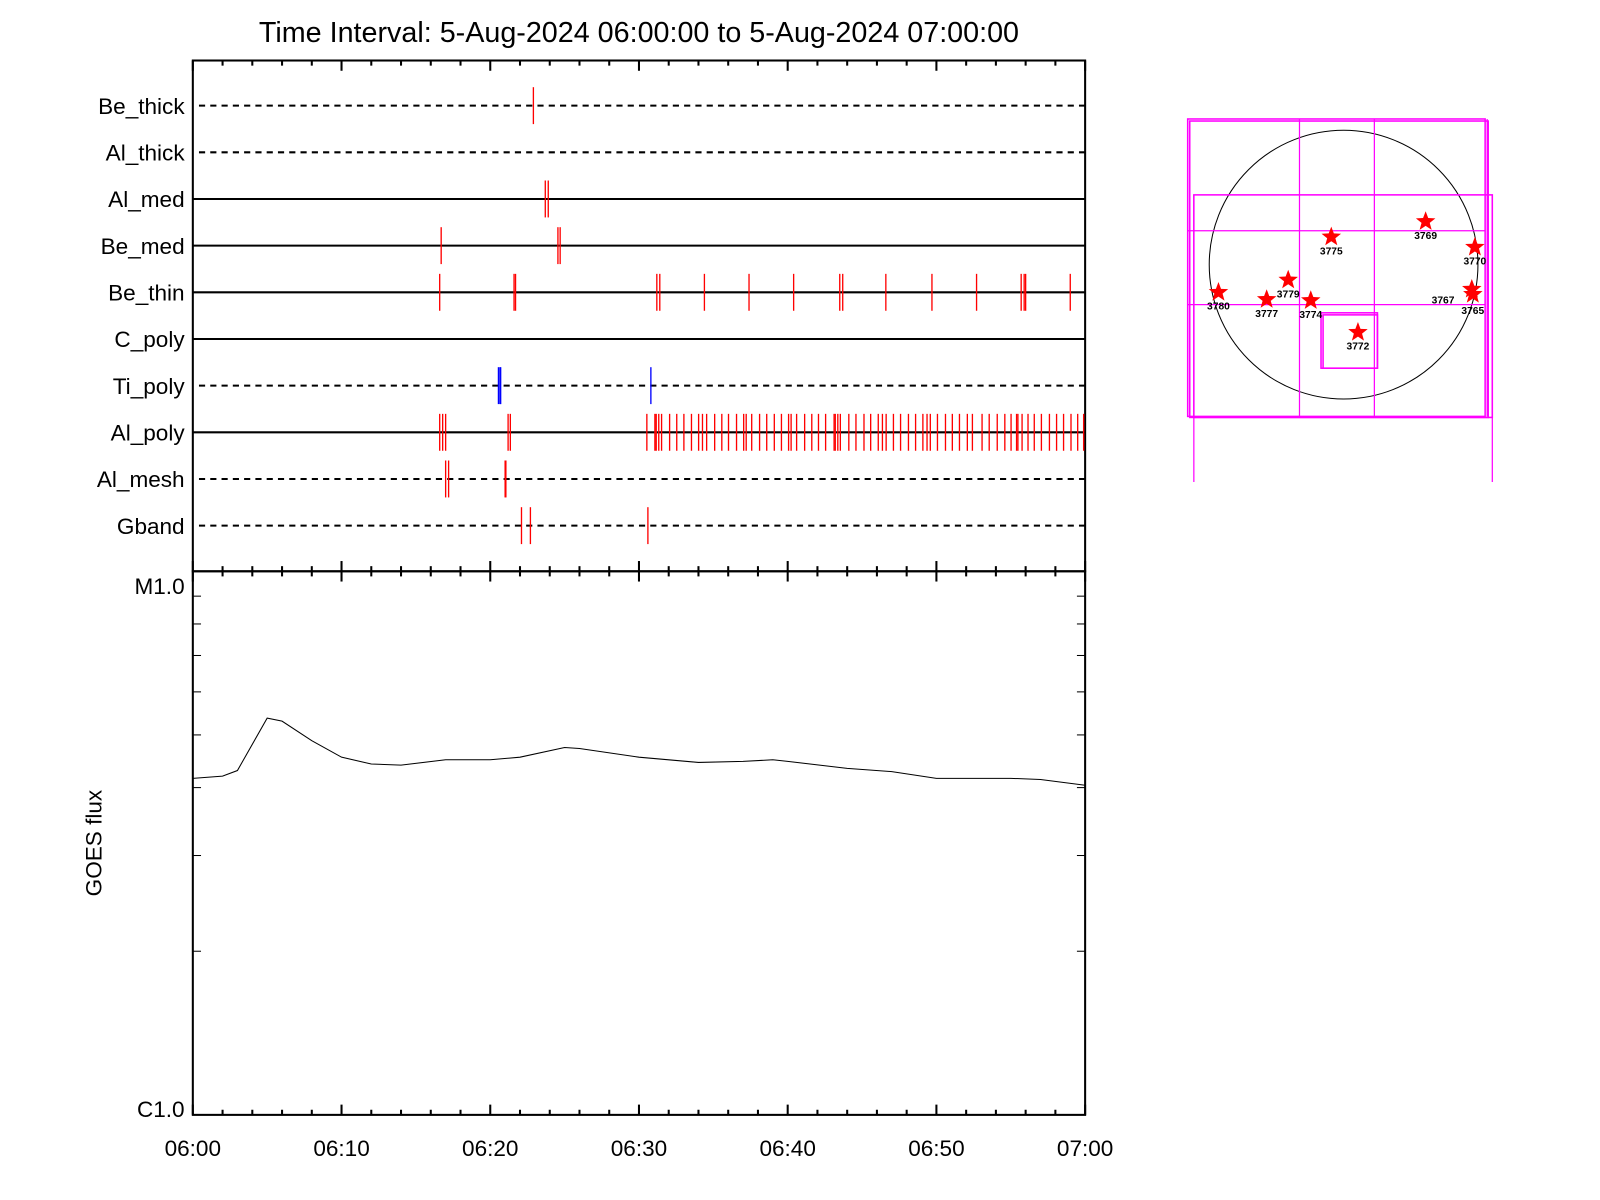 The image size is (1600, 1200). I want to click on y-tick-label: C1.0, so click(161, 1109).